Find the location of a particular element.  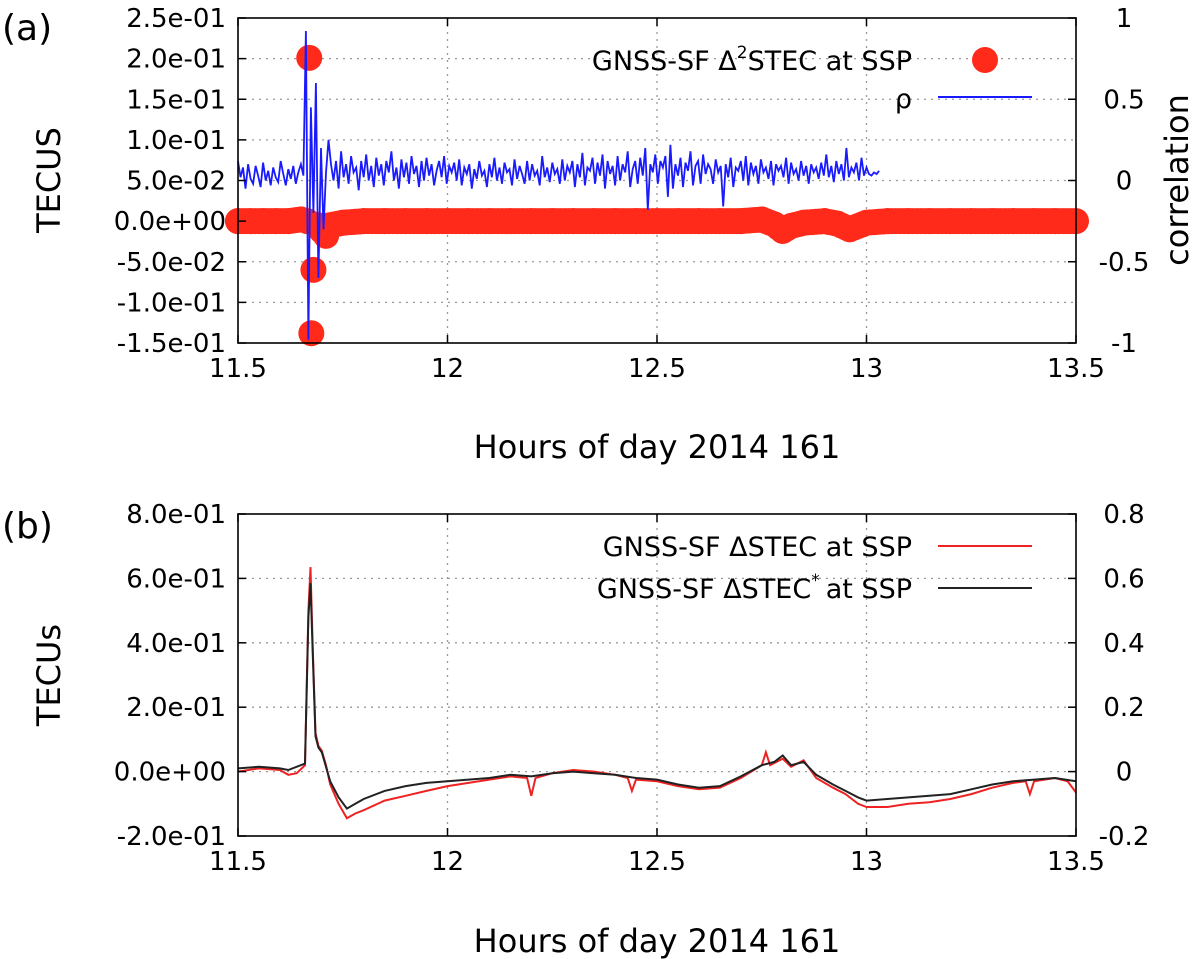

panel-b-y-tick-label: 6.0e-01 is located at coordinates (176, 579).